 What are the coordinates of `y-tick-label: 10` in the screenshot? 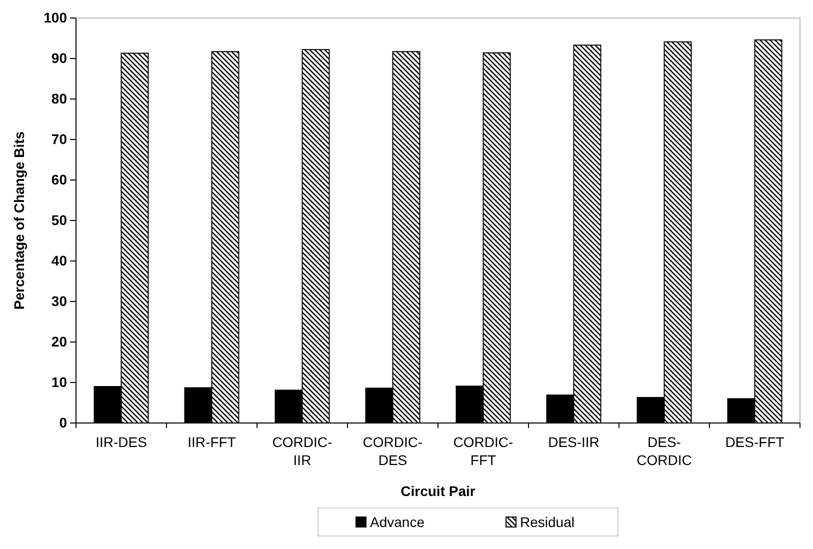 It's located at (59, 382).